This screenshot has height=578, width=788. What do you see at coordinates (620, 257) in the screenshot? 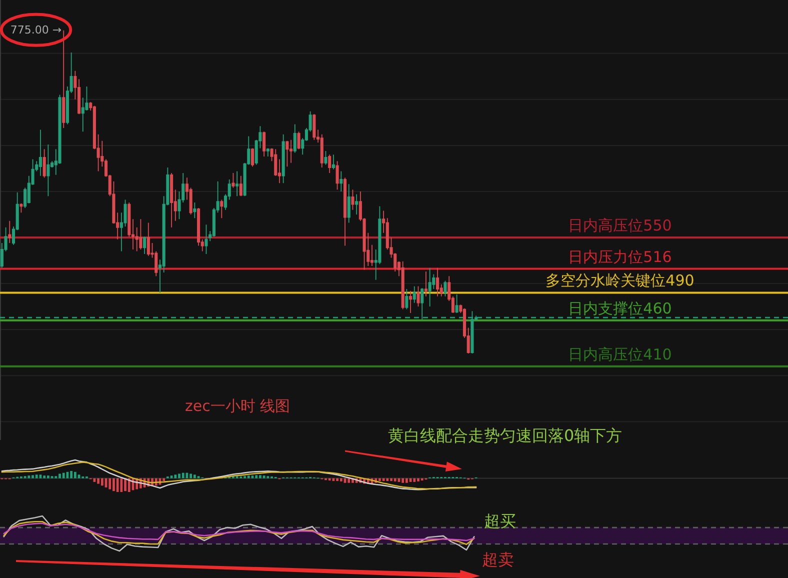
I see `ref-line-label: 日内压力位516` at bounding box center [620, 257].